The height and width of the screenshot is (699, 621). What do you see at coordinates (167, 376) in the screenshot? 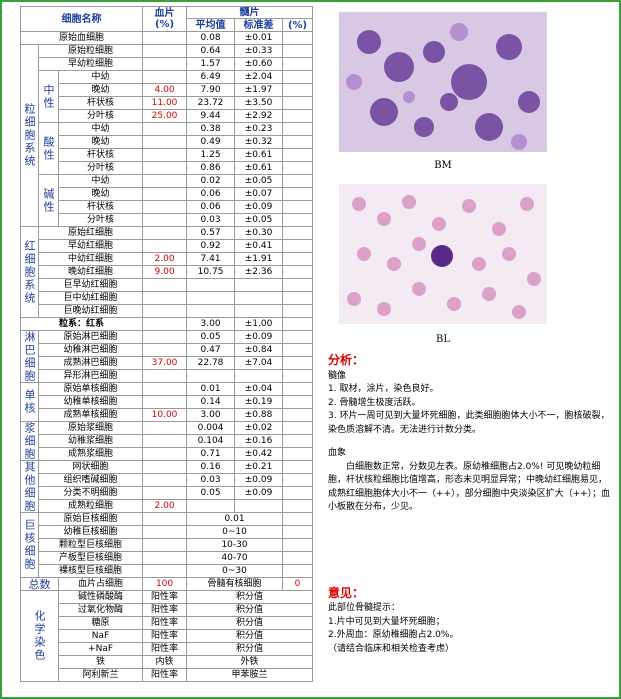
I see `table-row: 异形淋巴细胞` at bounding box center [167, 376].